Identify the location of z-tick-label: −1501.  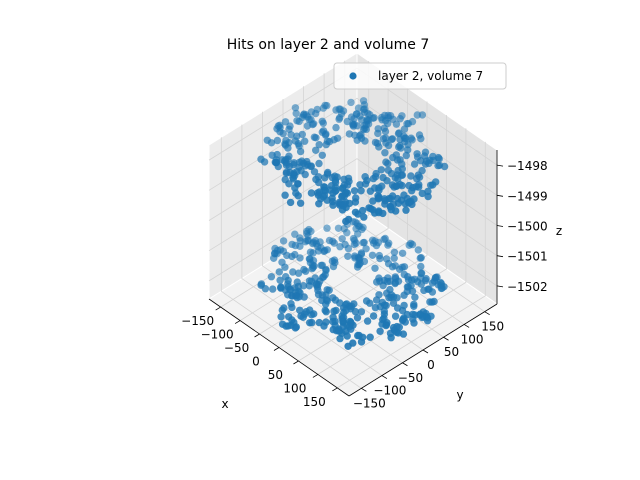
(527, 257).